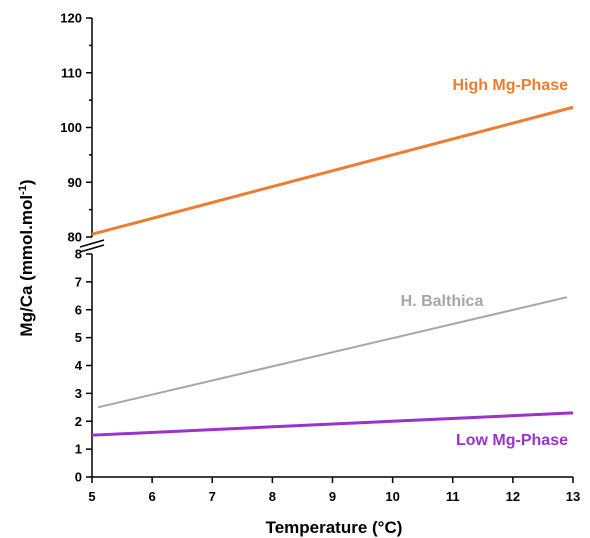 The width and height of the screenshot is (590, 538). Describe the element at coordinates (78, 337) in the screenshot. I see `y-tick-label: 5` at that location.